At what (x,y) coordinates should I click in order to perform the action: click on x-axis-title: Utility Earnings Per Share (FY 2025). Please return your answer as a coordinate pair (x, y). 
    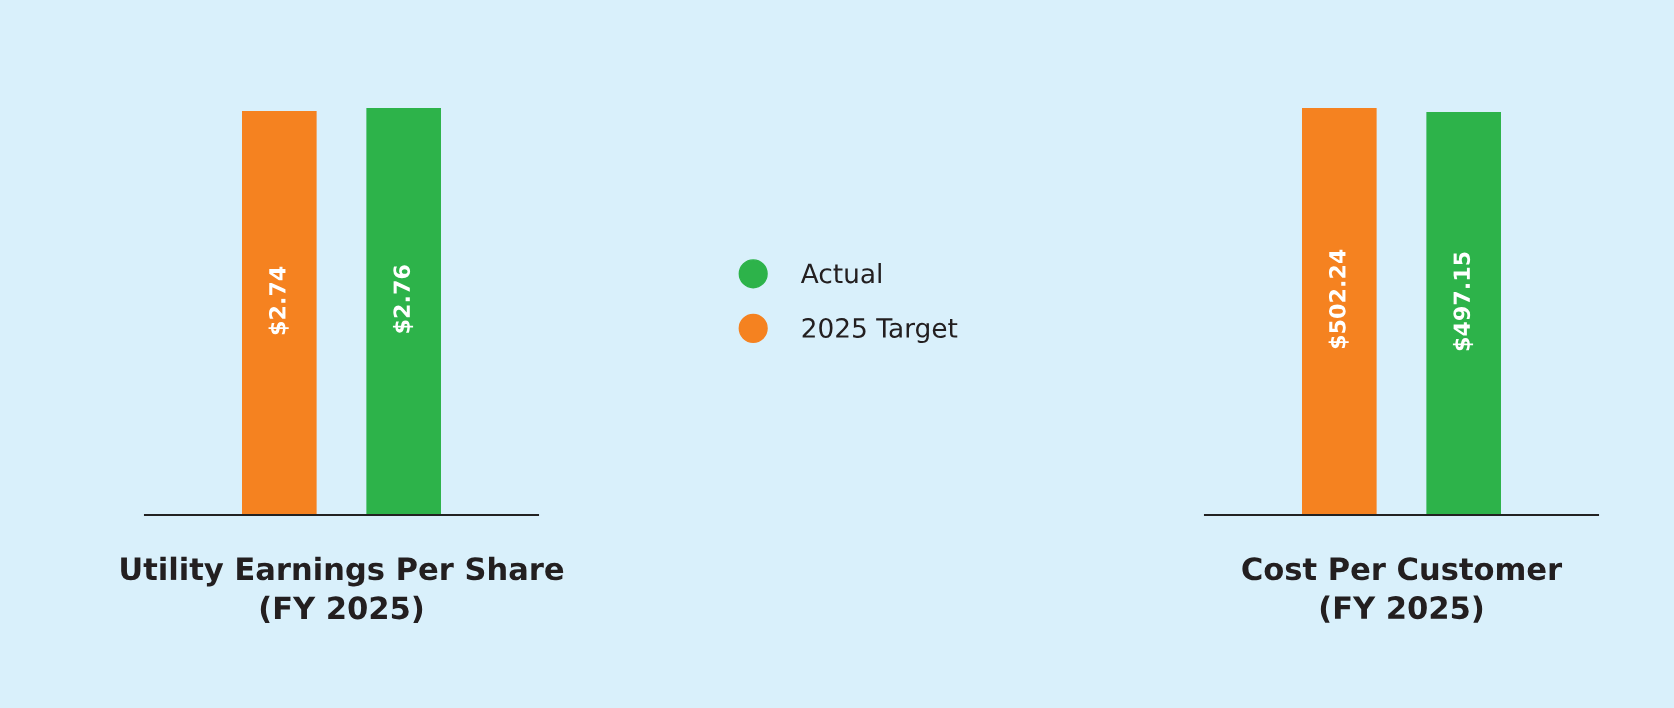
    Looking at the image, I should click on (342, 590).